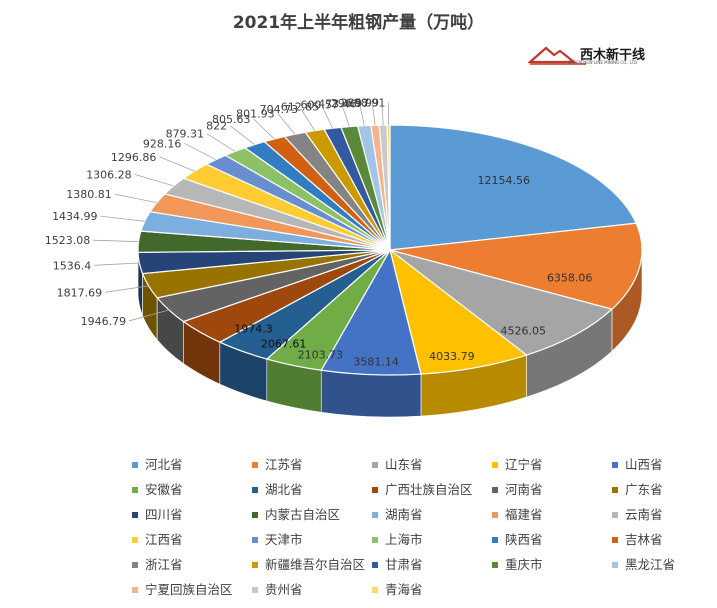  I want to click on legend-item-27: 青海省, so click(397, 588).